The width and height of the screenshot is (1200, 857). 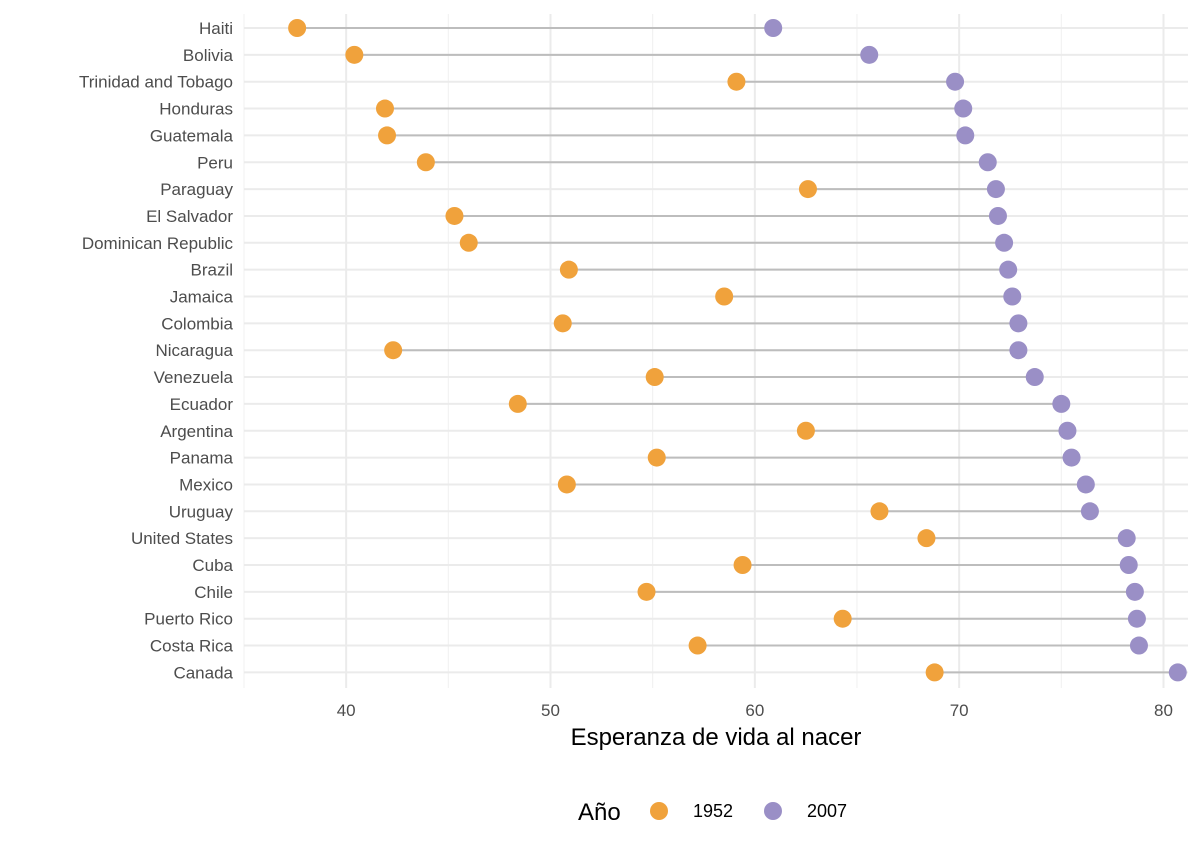 I want to click on point-2007-colombia, so click(x=1018, y=323).